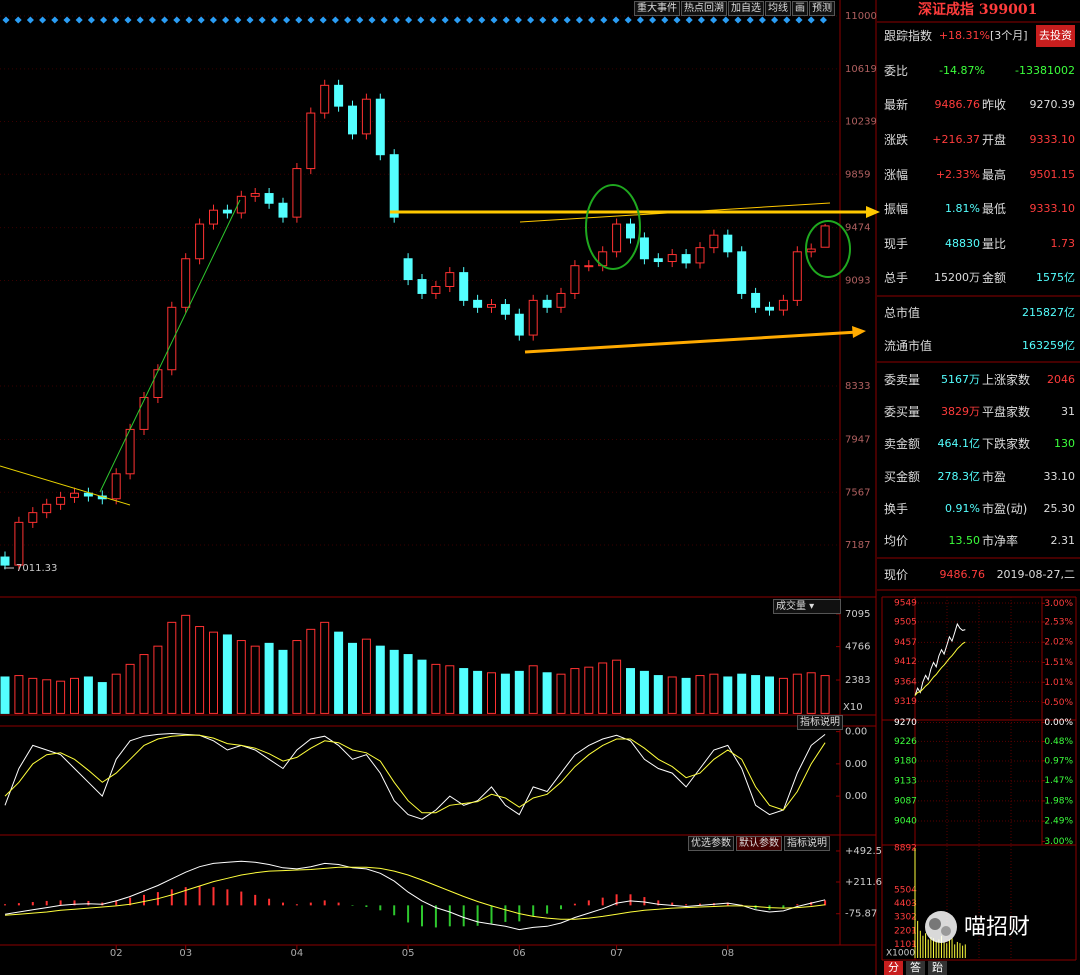 Image resolution: width=1080 pixels, height=975 pixels. I want to click on tab: 分, so click(893, 968).